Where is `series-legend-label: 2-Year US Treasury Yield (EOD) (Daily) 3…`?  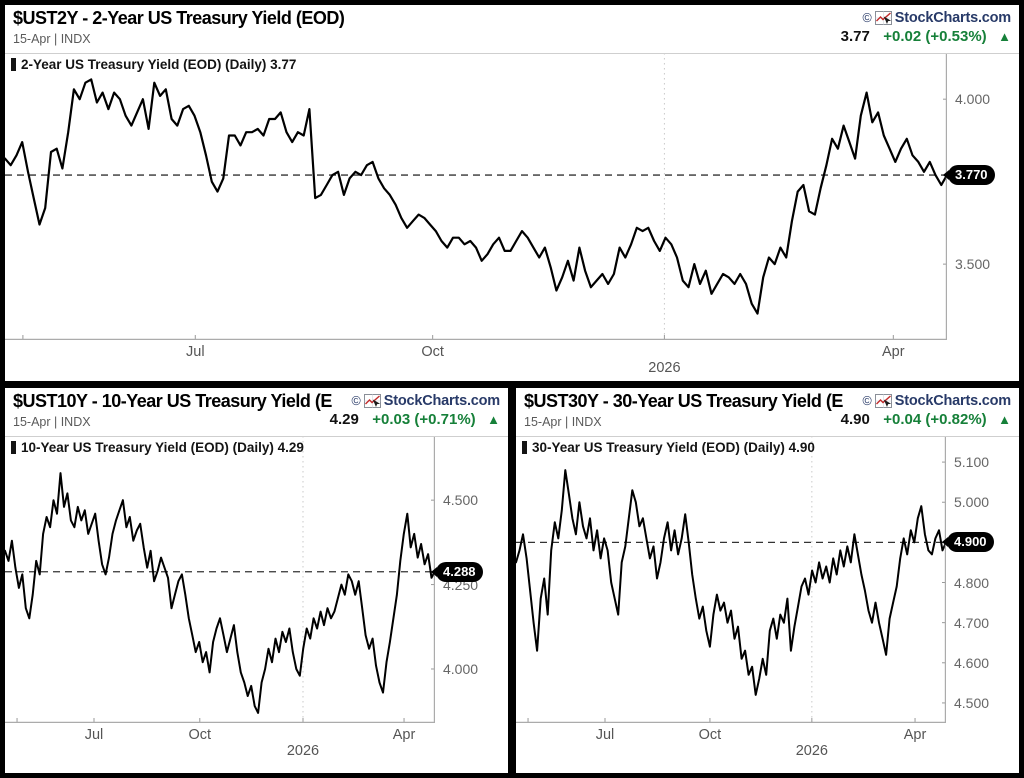 series-legend-label: 2-Year US Treasury Yield (EOD) (Daily) 3… is located at coordinates (159, 64).